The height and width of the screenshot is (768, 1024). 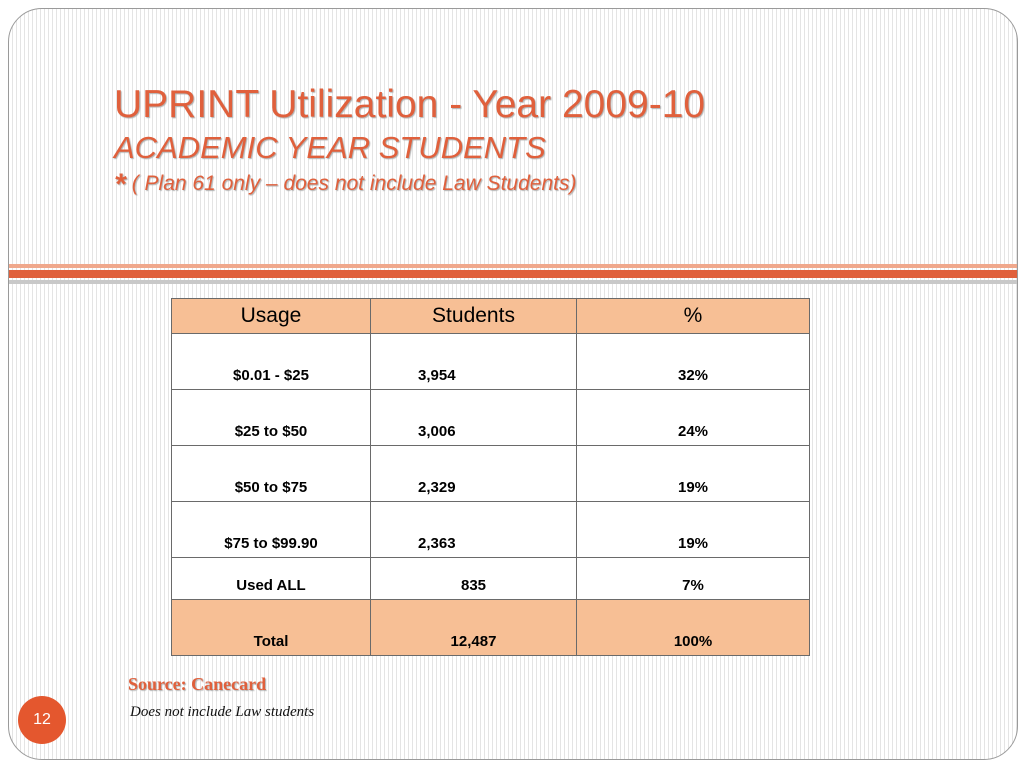 I want to click on cell-usage: Used ALL, so click(x=271, y=578).